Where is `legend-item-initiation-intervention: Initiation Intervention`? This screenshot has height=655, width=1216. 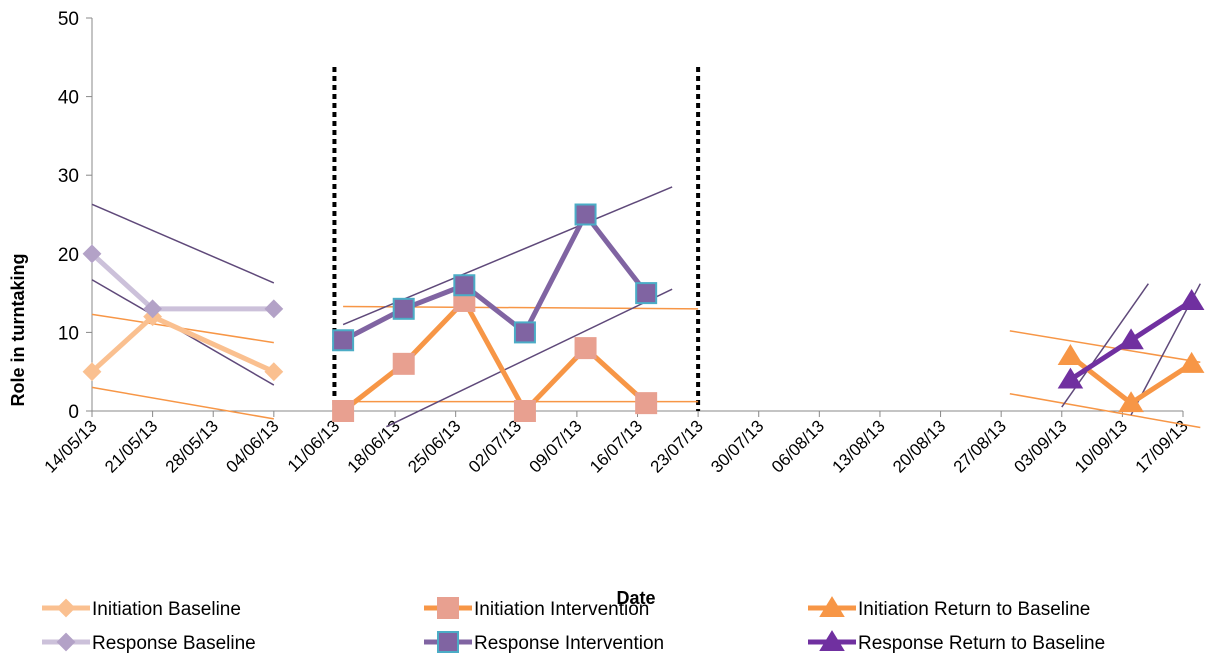 legend-item-initiation-intervention: Initiation Intervention is located at coordinates (536, 608).